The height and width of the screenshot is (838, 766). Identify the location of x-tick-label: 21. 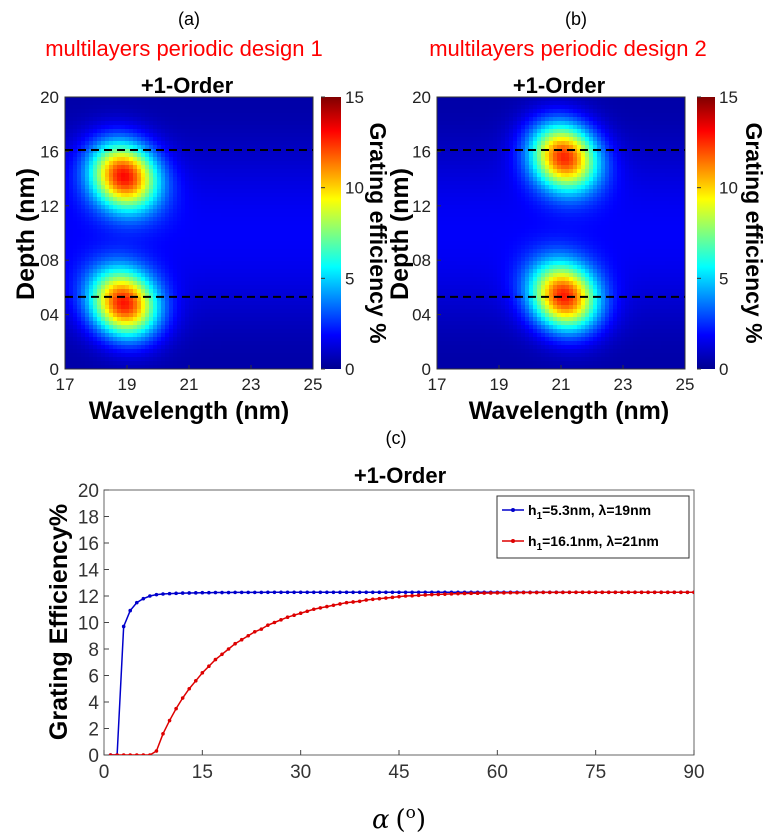
(189, 384).